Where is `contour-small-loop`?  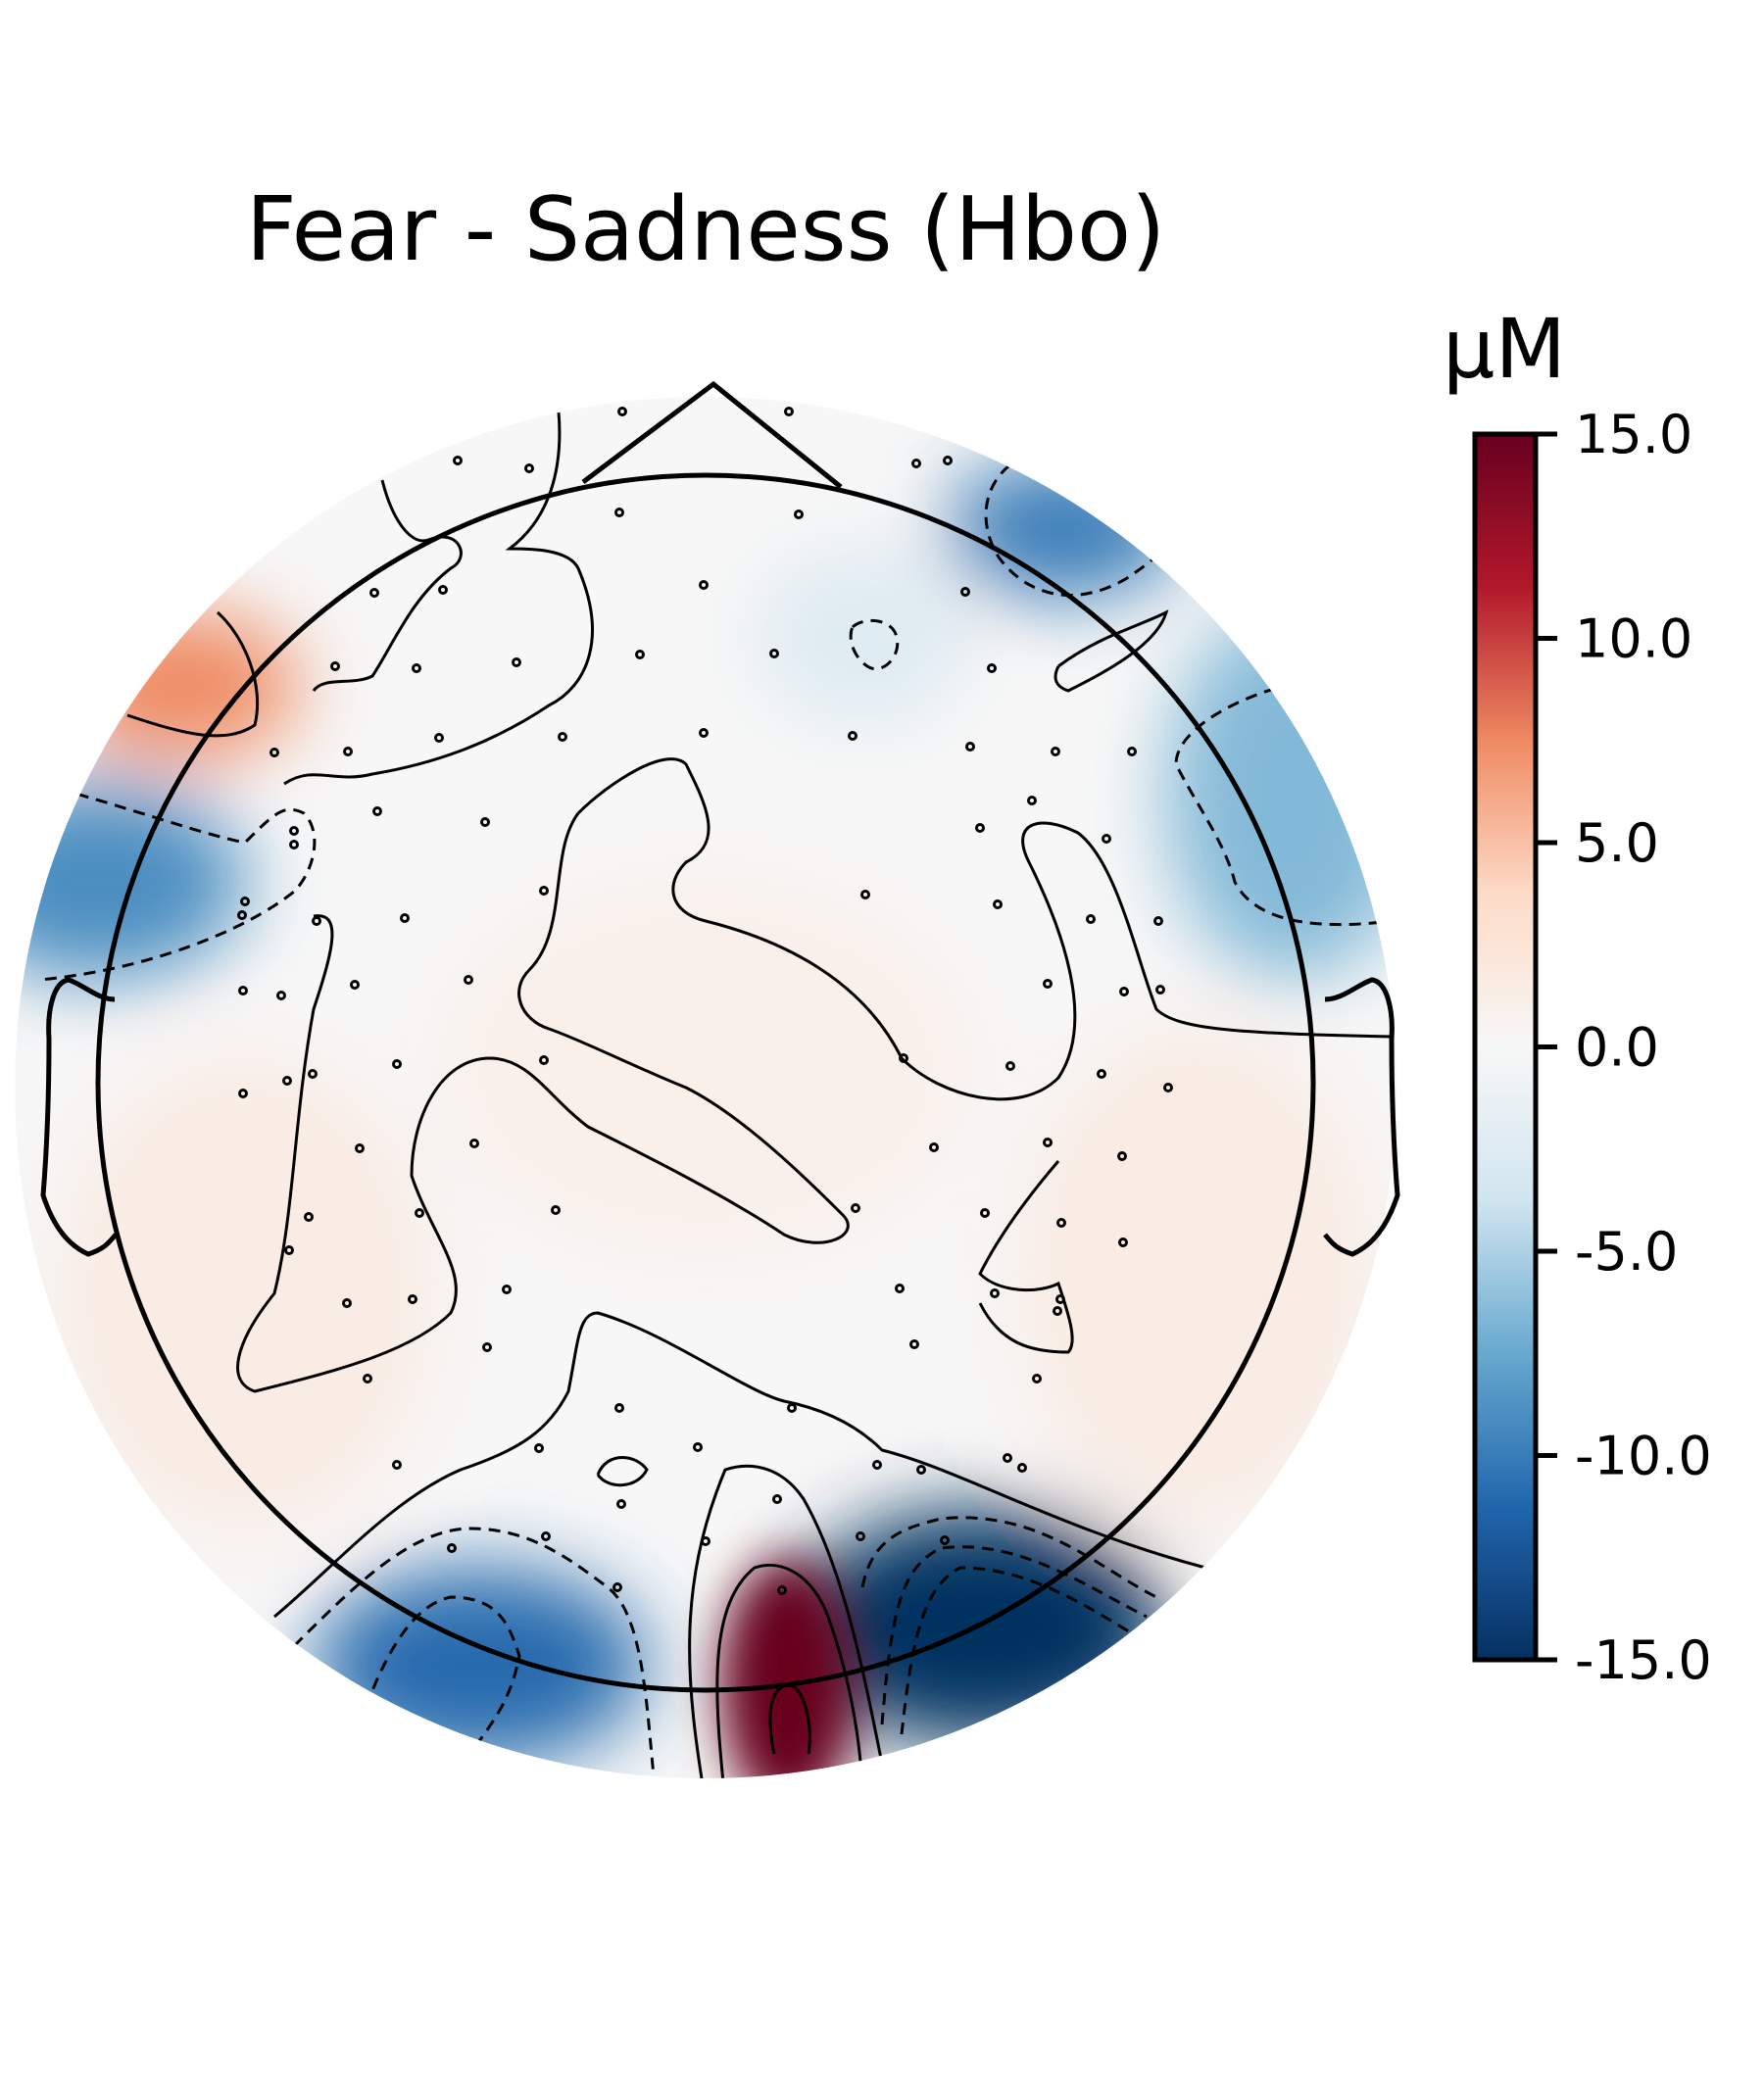 contour-small-loop is located at coordinates (622, 1471).